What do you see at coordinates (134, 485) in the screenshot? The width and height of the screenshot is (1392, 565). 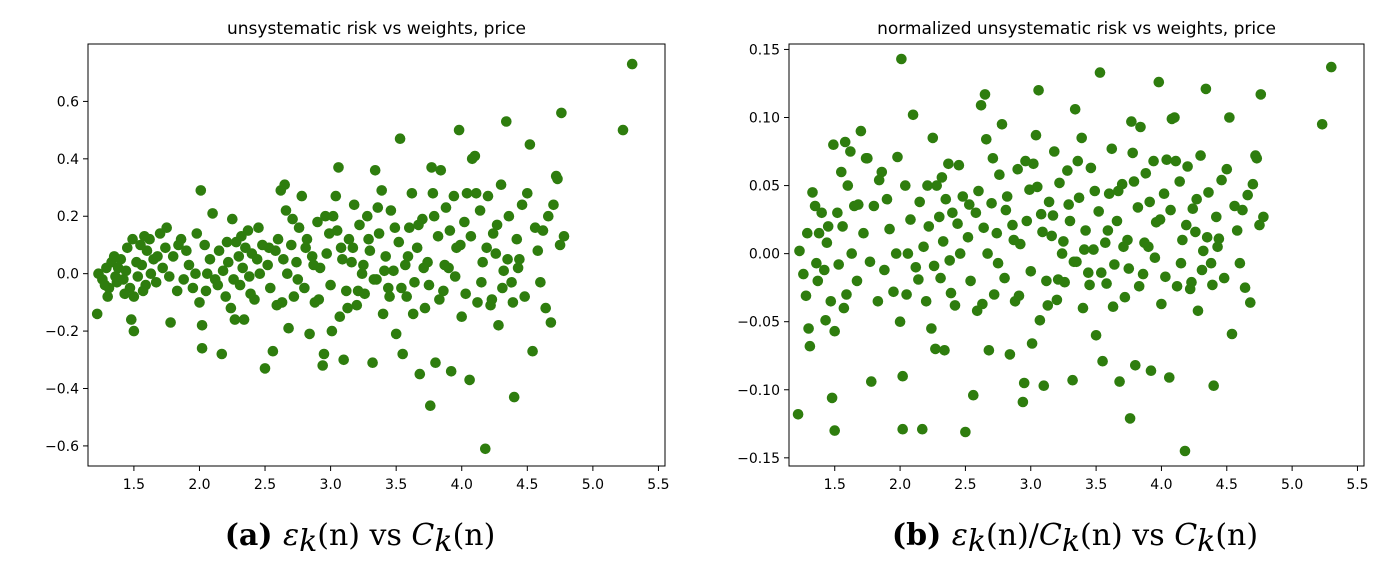 I see `x-tick-label: 1.5` at bounding box center [134, 485].